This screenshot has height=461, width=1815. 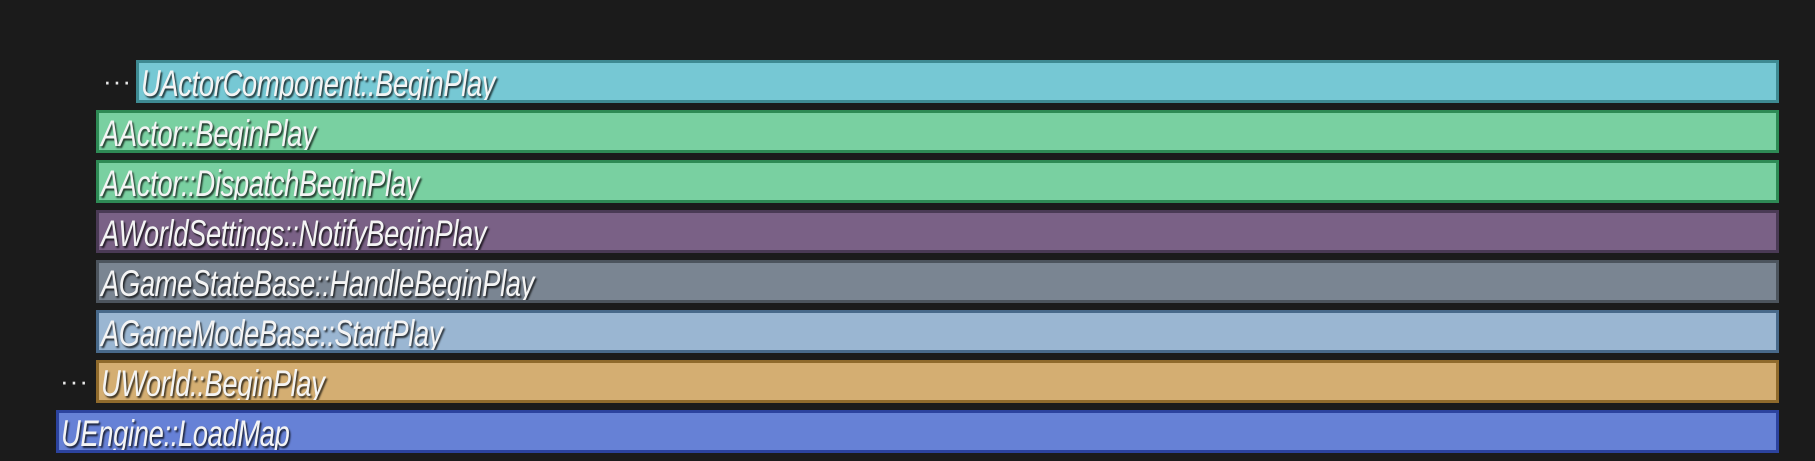 What do you see at coordinates (937, 281) in the screenshot?
I see `flame-frame-agamestatebase-handlebeginplay: AGameStateBase::HandleBeginPlay` at bounding box center [937, 281].